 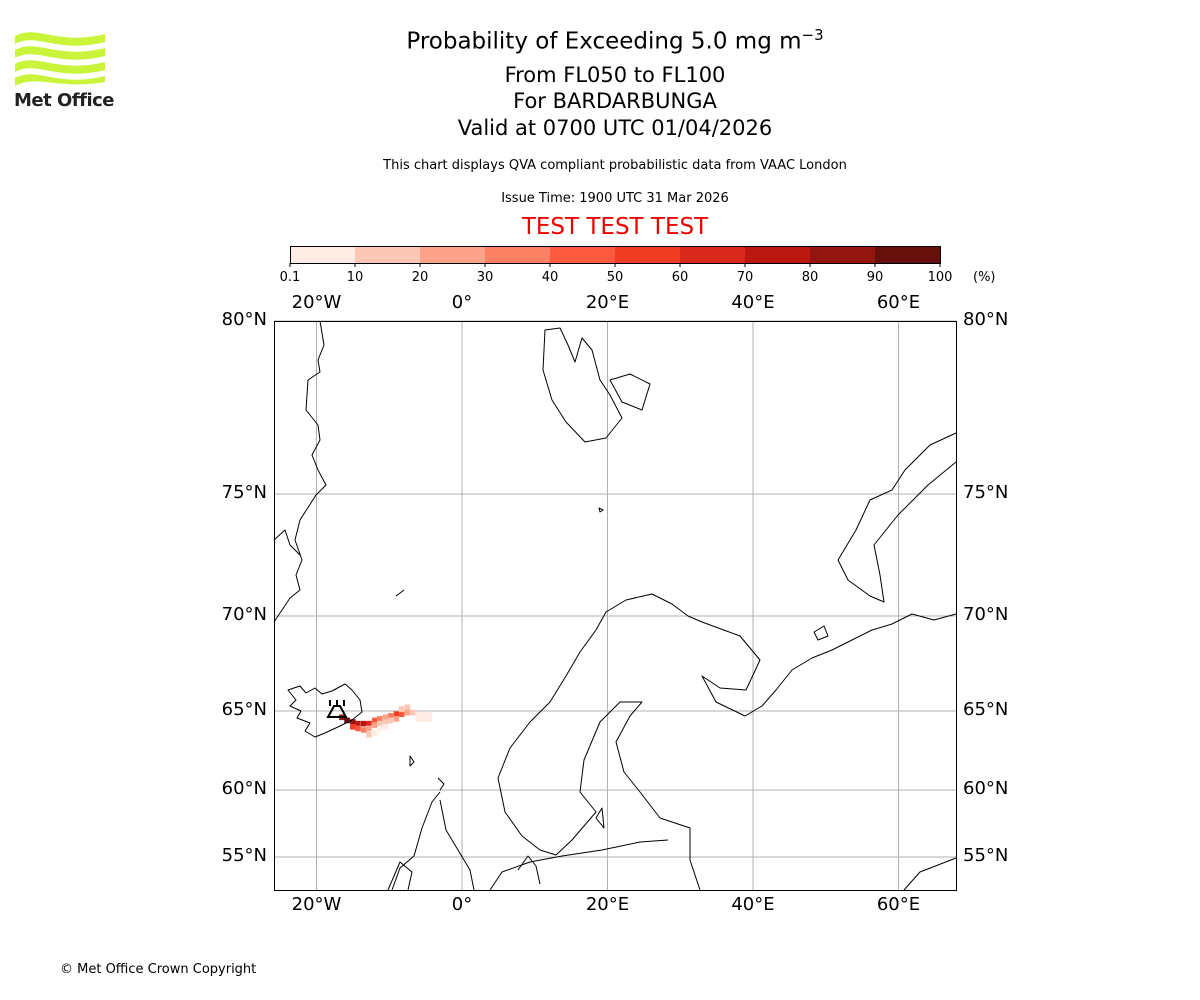 What do you see at coordinates (158, 969) in the screenshot?
I see `copyright: © Met Office Crown Copyright` at bounding box center [158, 969].